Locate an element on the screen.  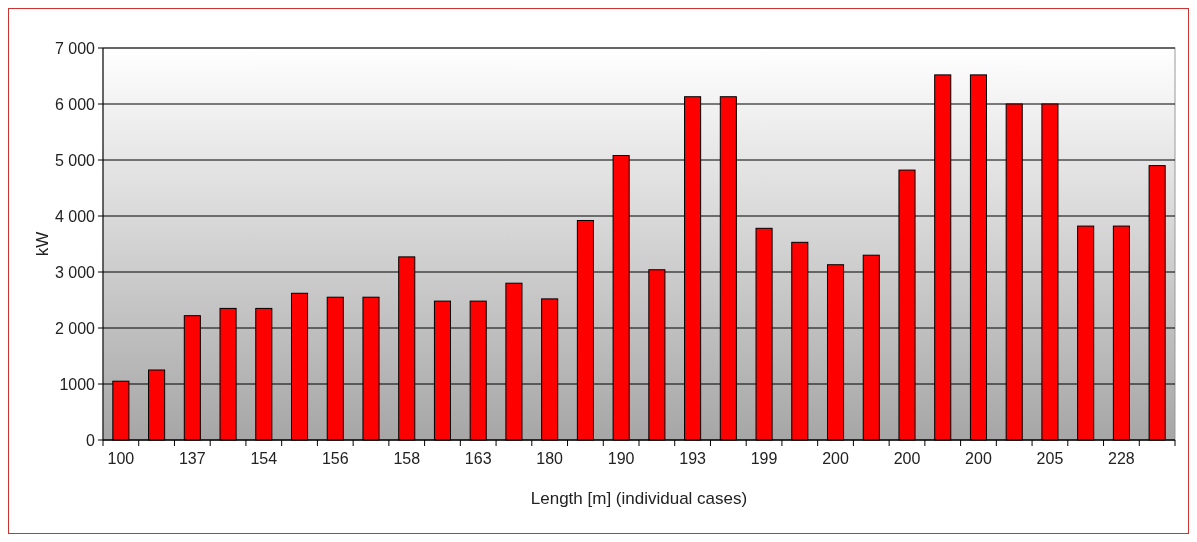
y-tick-label: 3 000 is located at coordinates (75, 272).